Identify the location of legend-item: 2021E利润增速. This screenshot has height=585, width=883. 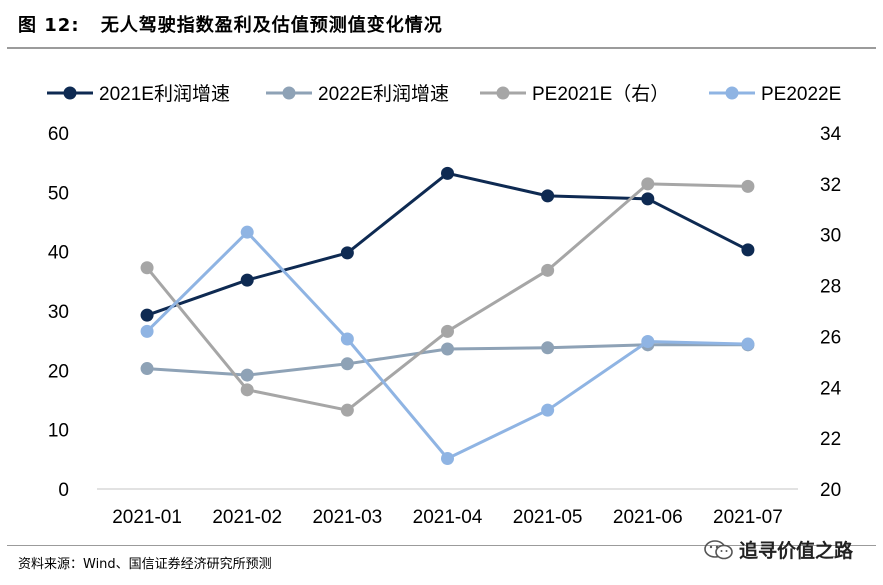
(138, 94).